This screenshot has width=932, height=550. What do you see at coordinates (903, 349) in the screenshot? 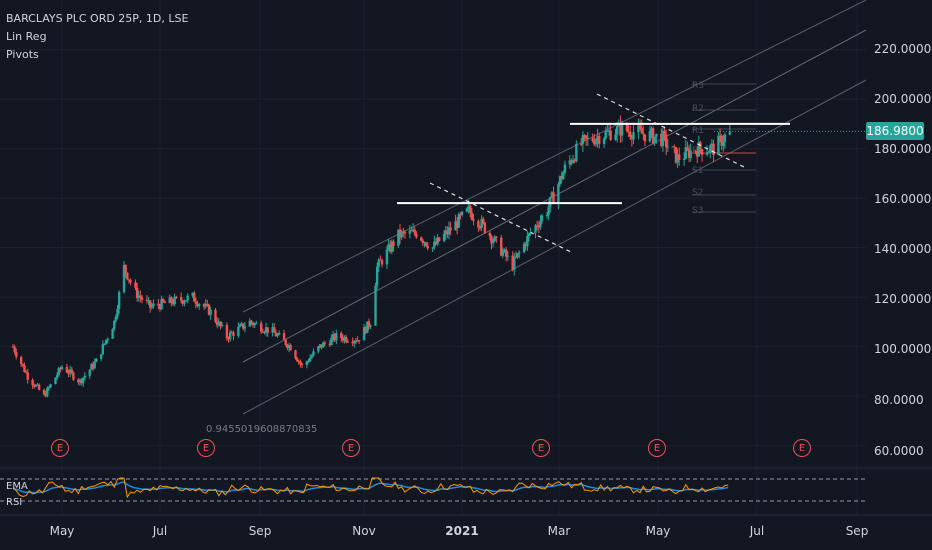
I see `y-tick-label: 100.0000` at bounding box center [903, 349].